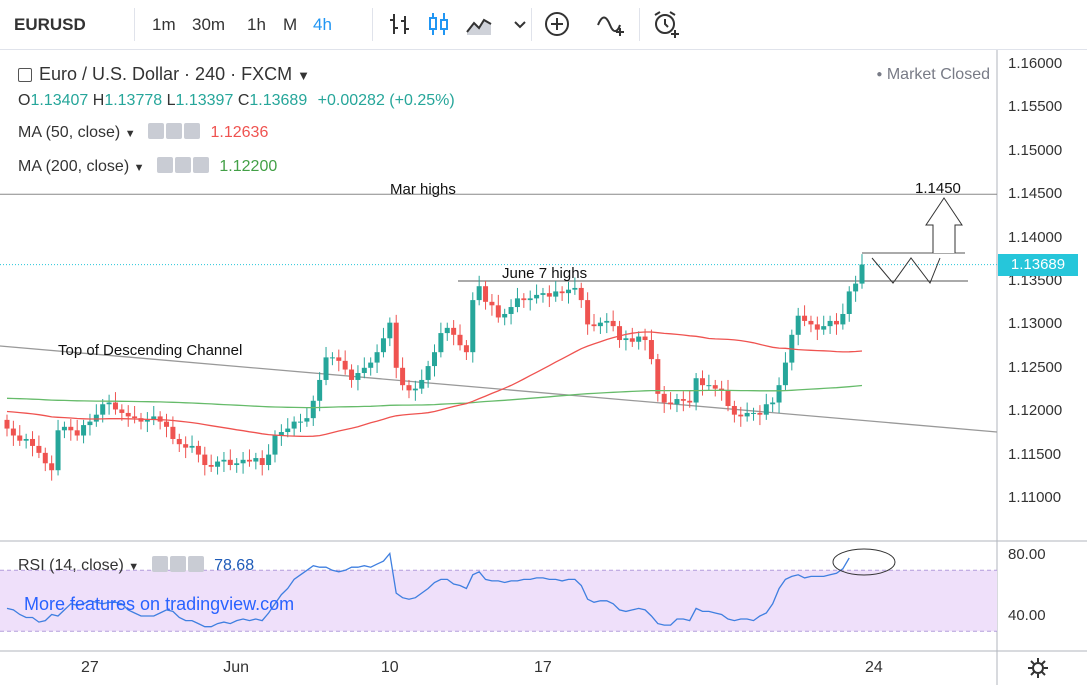  I want to click on ma200-label: MA (200, close), so click(74, 166).